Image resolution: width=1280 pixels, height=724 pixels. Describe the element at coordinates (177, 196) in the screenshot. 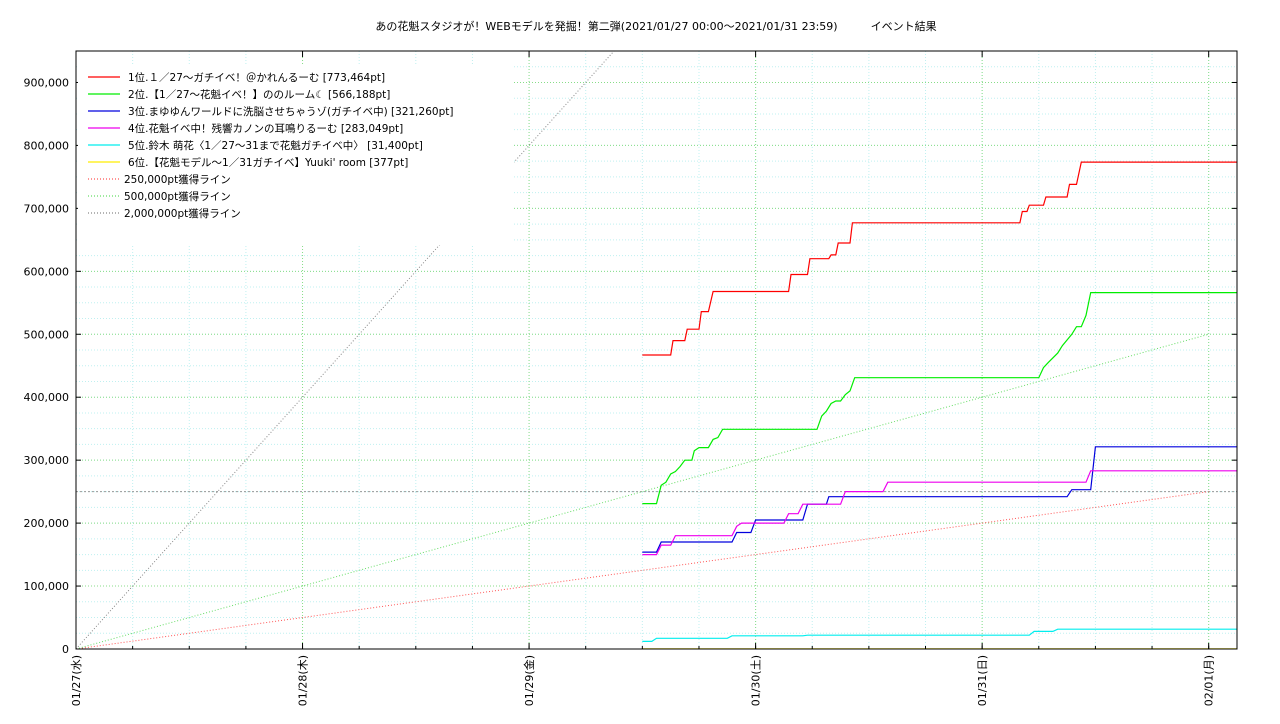

I see `legend-label-8: 500,000pt獲得ライン` at that location.